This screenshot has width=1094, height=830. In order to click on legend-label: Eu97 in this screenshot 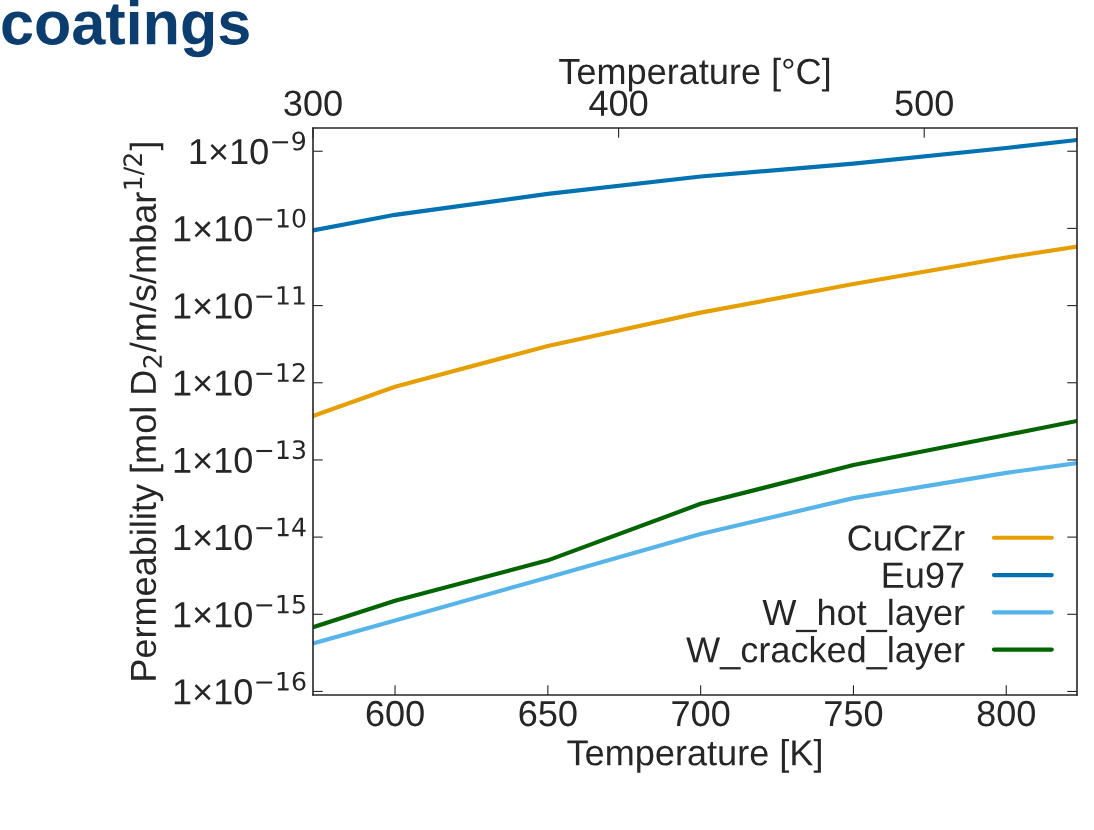, I will do `click(923, 575)`.